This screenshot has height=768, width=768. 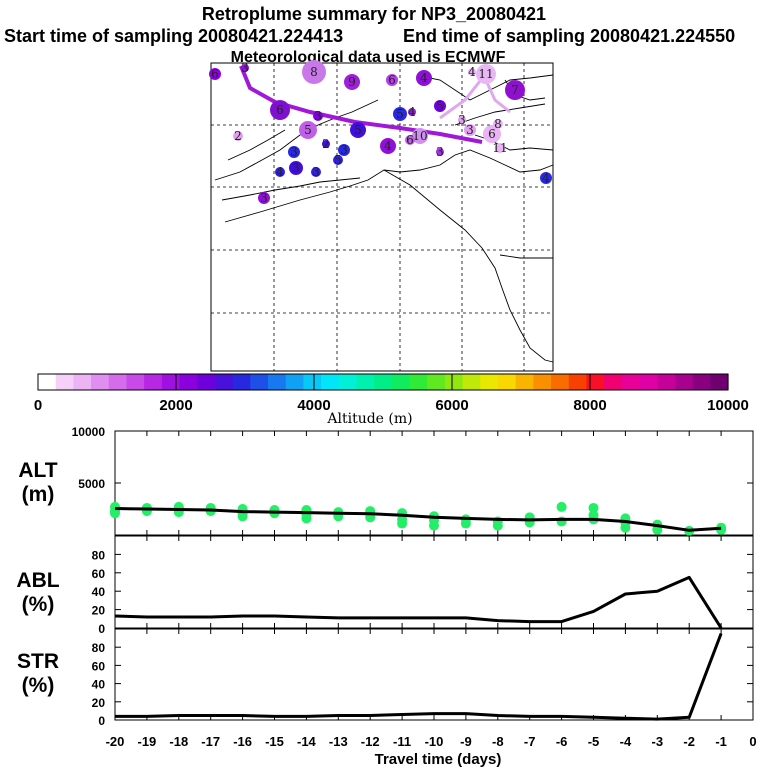 What do you see at coordinates (391, 400) in the screenshot?
I see `altitude-colorbar: 0 2000 4000 6000 8000 10000 Altitude (m)` at bounding box center [391, 400].